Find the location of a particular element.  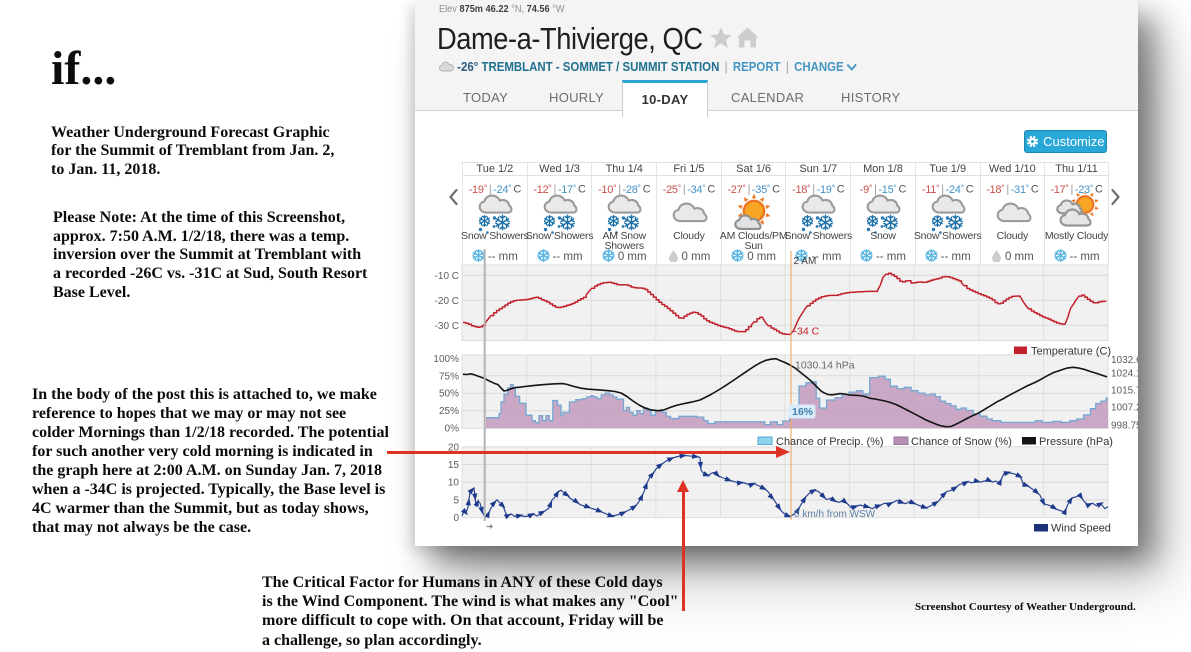

svg-text: 1024.1 is located at coordinates (1124, 374).